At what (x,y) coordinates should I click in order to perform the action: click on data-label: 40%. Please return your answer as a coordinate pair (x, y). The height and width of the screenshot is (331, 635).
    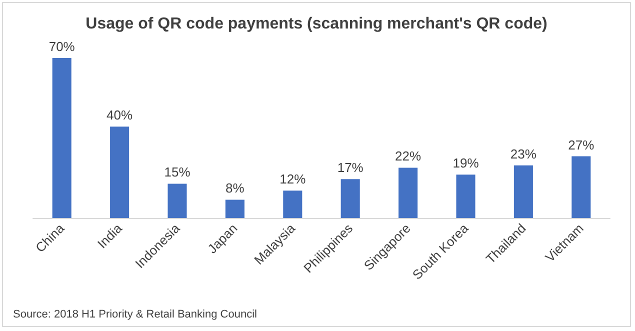
    Looking at the image, I should click on (119, 115).